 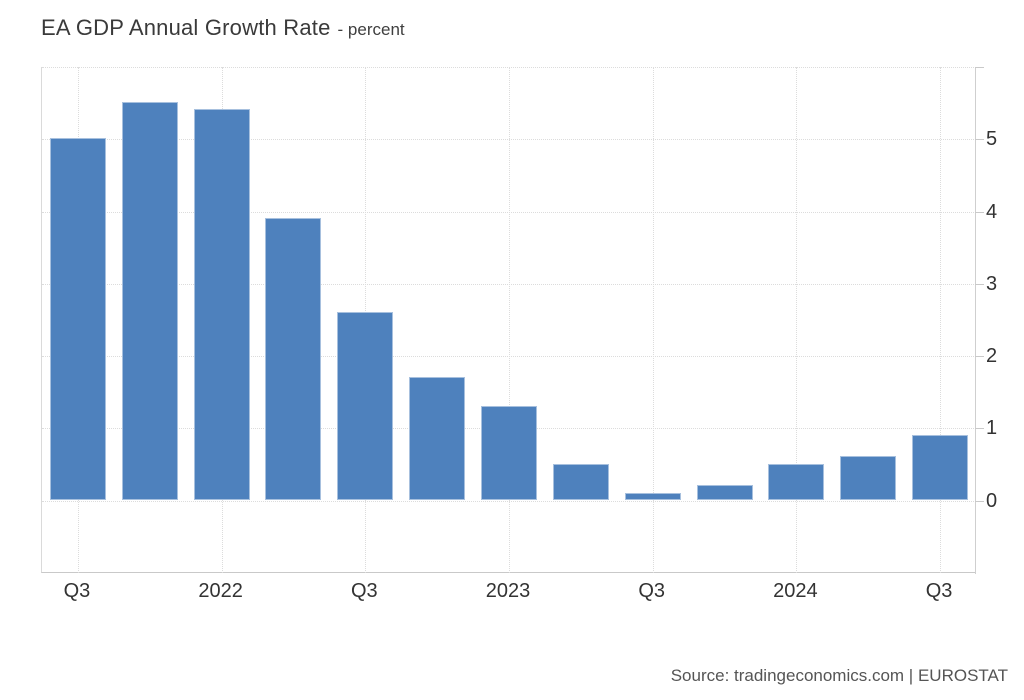 I want to click on y-tick-label: 4, so click(x=992, y=211).